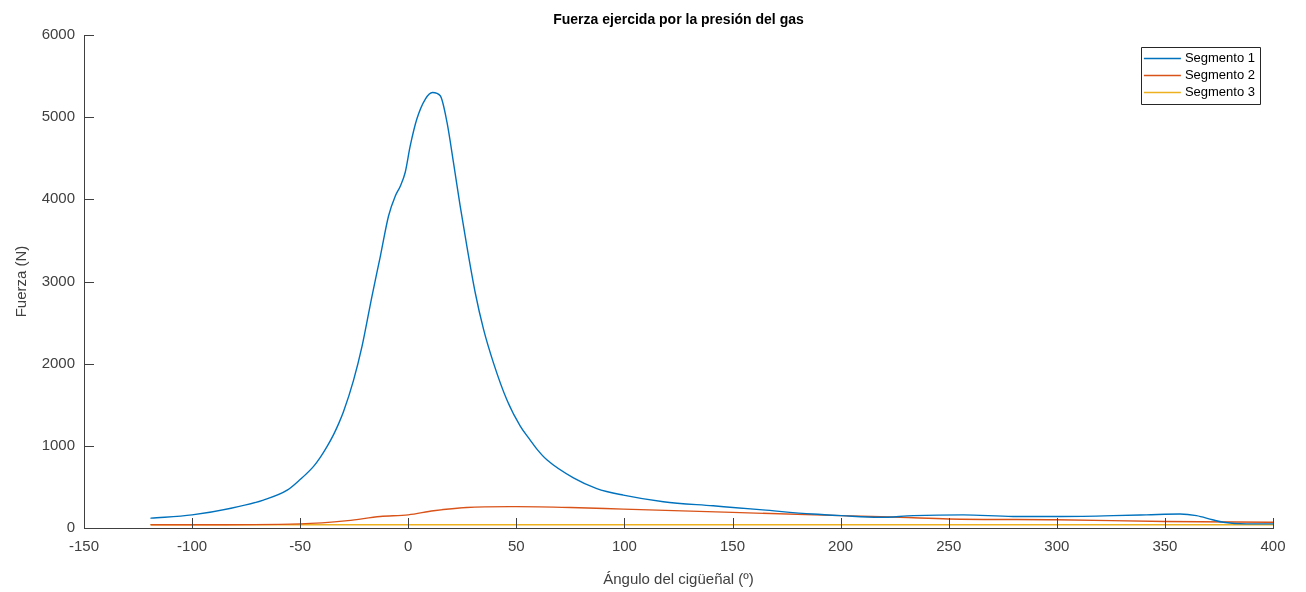 The width and height of the screenshot is (1306, 592). What do you see at coordinates (58, 362) in the screenshot?
I see `y-tick-label: 2000` at bounding box center [58, 362].